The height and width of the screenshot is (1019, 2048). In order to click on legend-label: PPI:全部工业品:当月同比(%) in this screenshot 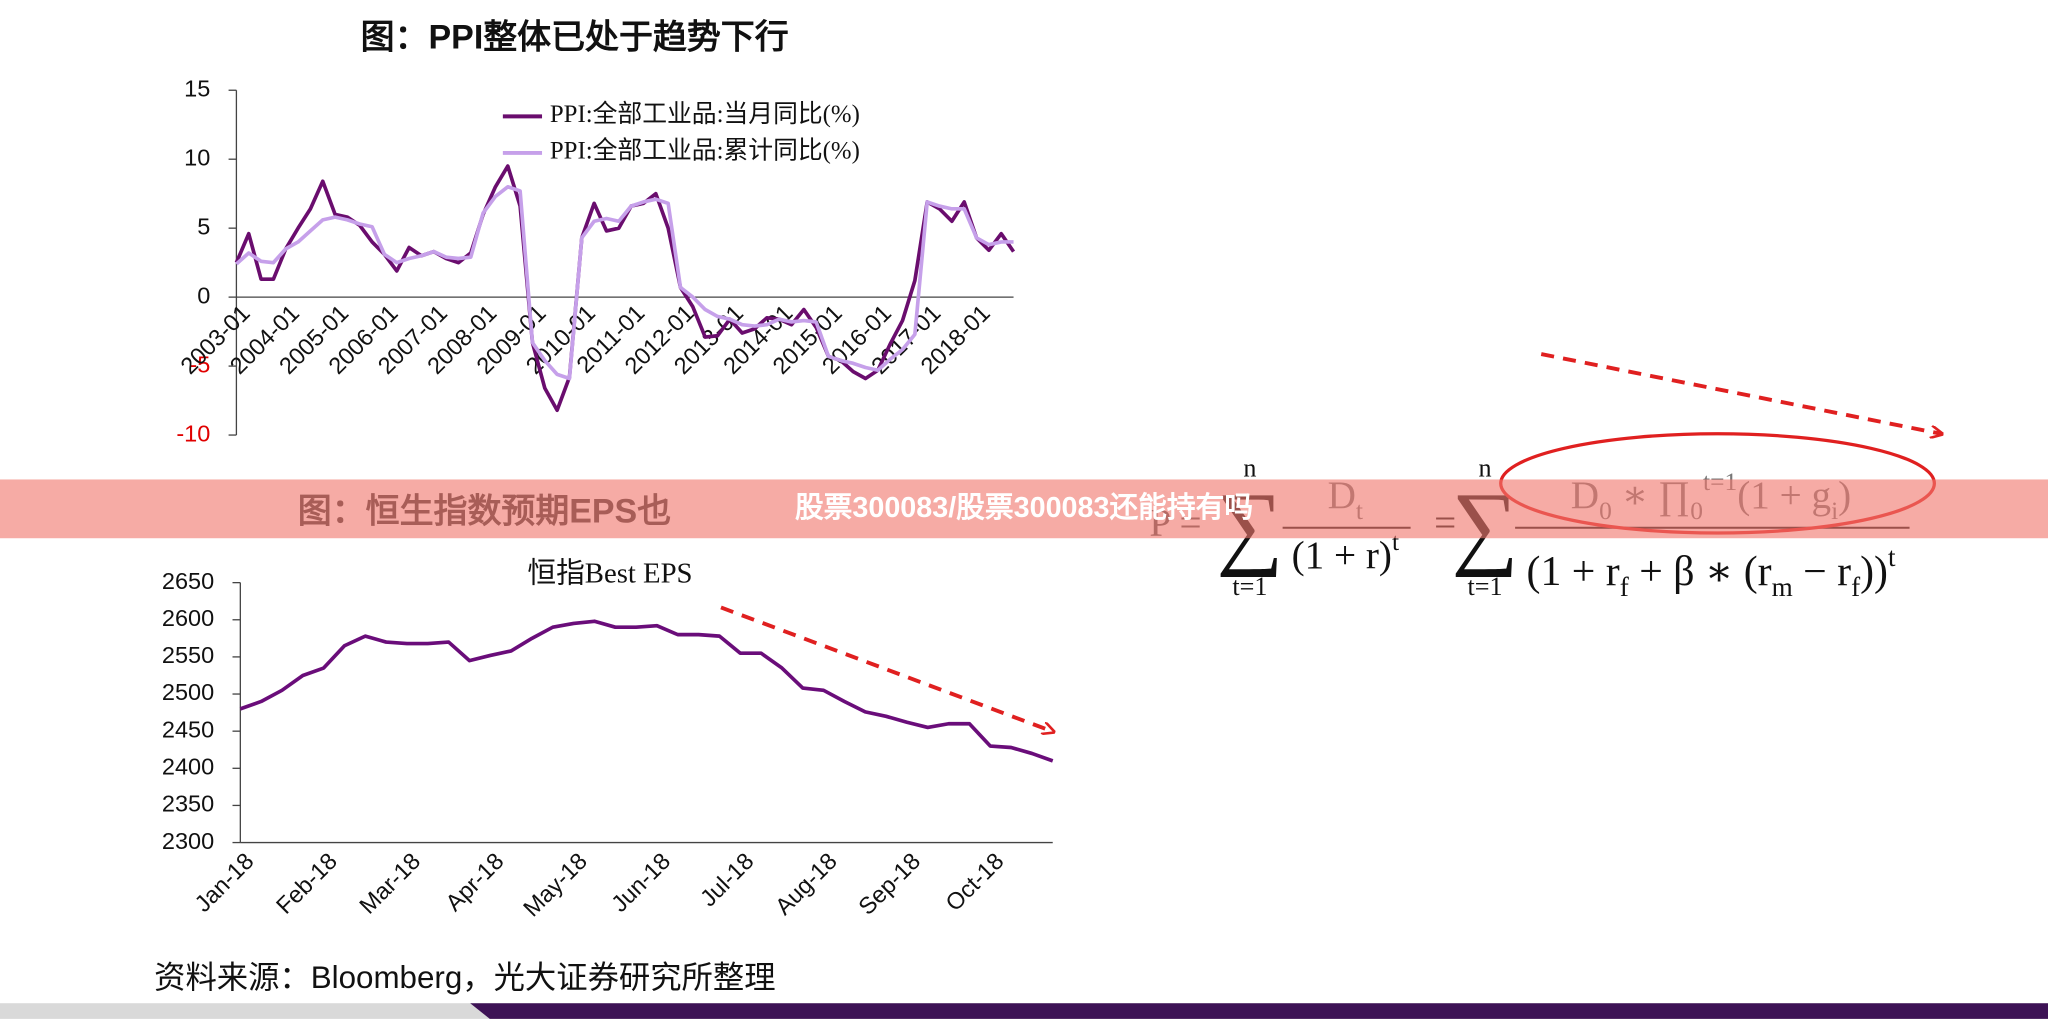, I will do `click(705, 114)`.